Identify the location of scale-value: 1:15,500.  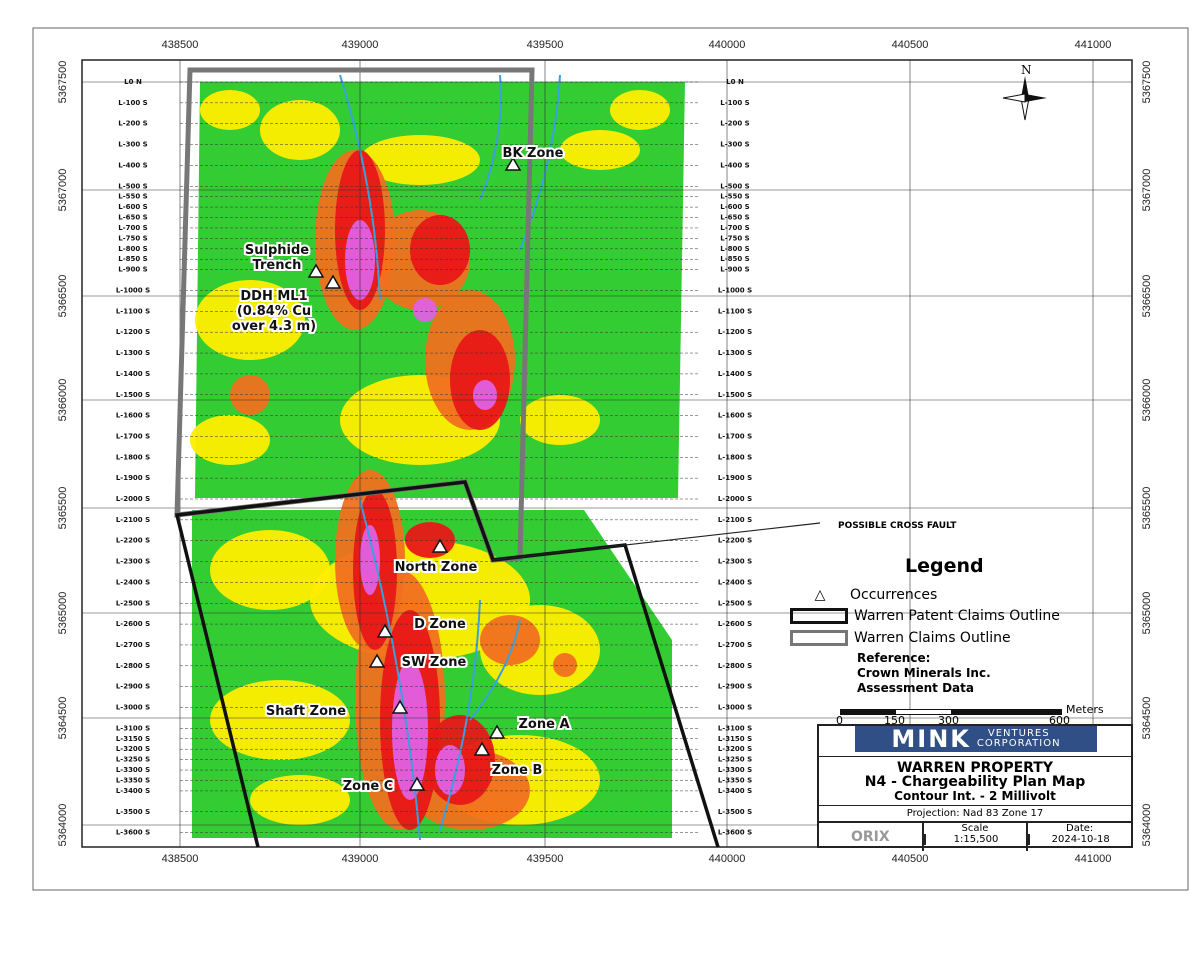
(975, 839).